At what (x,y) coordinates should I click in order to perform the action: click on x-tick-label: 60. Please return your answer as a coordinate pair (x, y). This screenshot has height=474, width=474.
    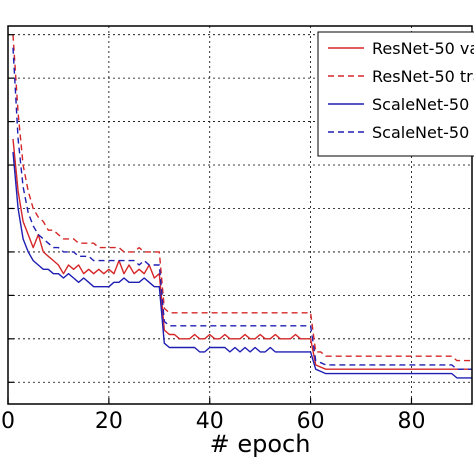
    Looking at the image, I should click on (311, 421).